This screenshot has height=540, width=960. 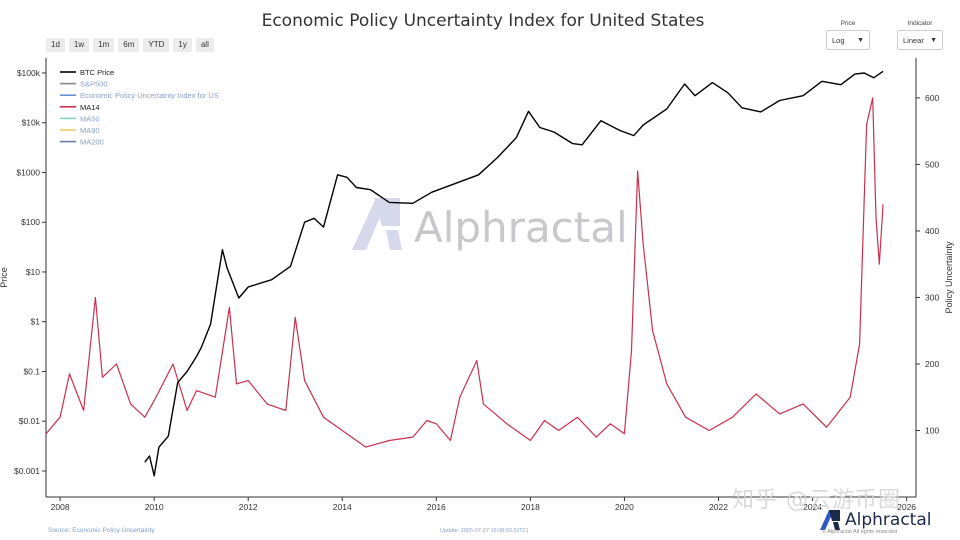 What do you see at coordinates (101, 530) in the screenshot?
I see `footer-source-link: Source: Economic Policy Uncertainty` at bounding box center [101, 530].